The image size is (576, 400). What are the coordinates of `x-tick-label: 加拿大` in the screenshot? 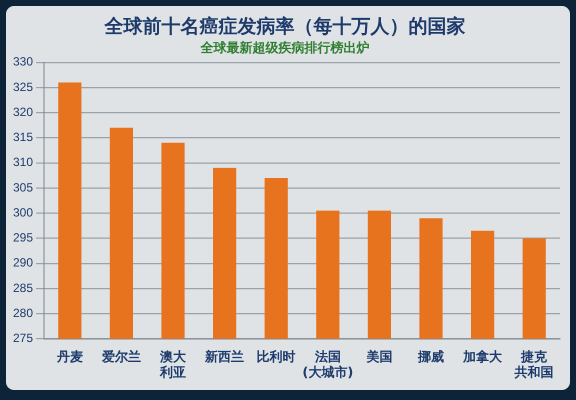 It's located at (483, 356).